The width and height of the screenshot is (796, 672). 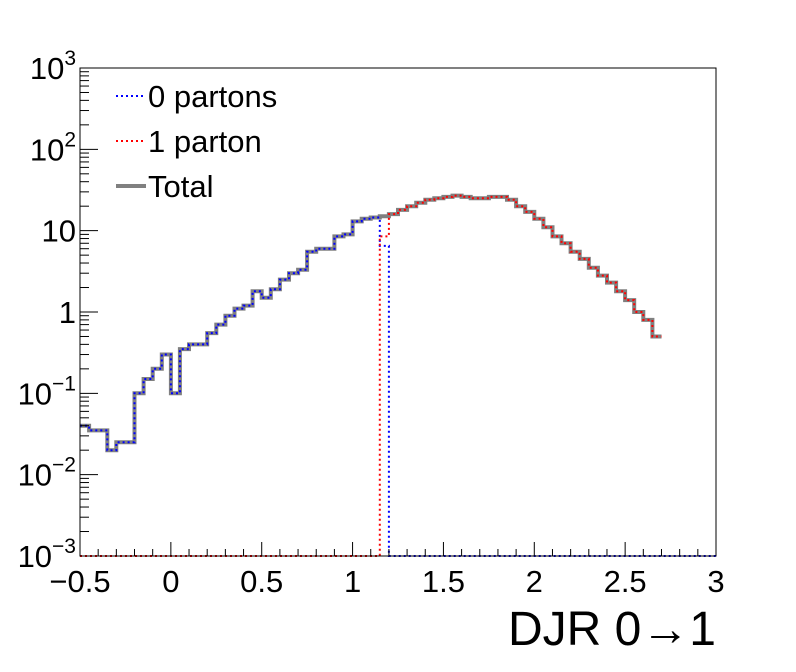 I want to click on y-tick-label: 10, so click(x=59, y=231).